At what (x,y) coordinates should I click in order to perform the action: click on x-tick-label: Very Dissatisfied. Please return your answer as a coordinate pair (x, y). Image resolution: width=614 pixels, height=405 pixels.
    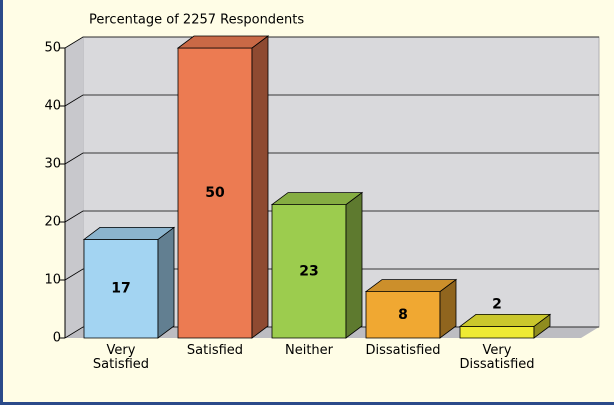
    Looking at the image, I should click on (497, 357).